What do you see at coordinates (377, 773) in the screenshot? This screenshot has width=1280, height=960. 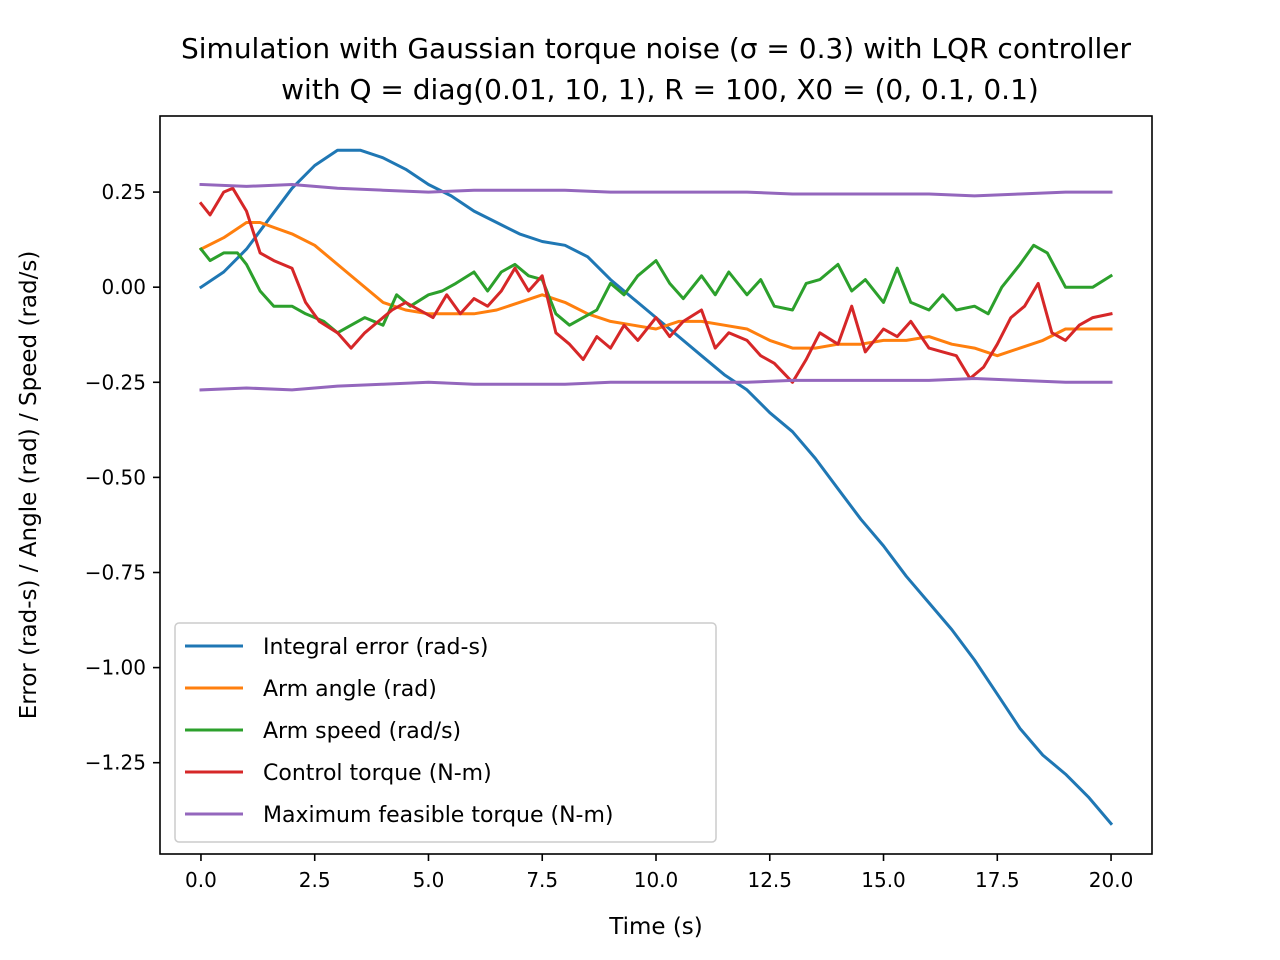 I see `legend-label: Control torque (N-m)` at bounding box center [377, 773].